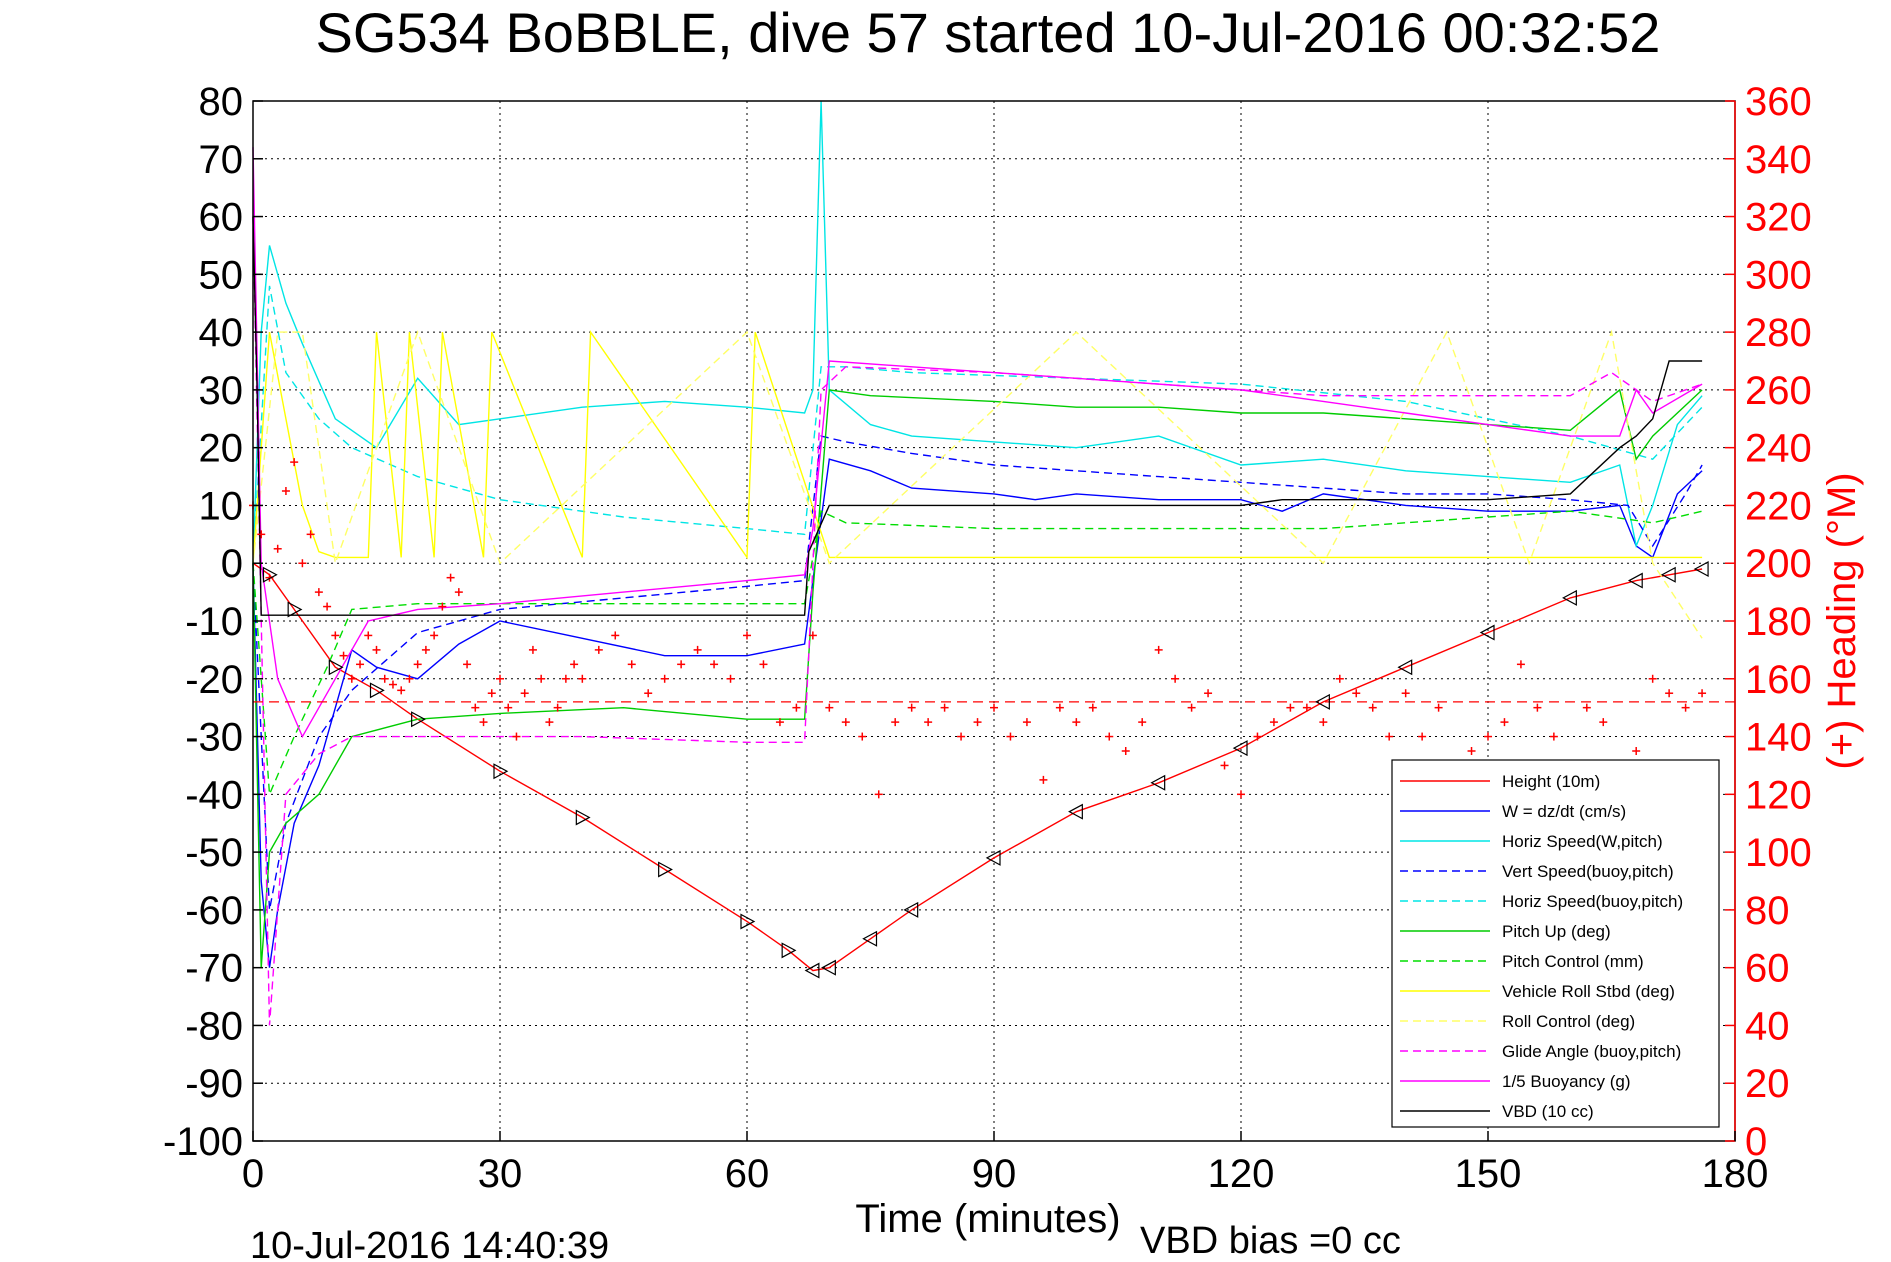 The image size is (1891, 1262). Describe the element at coordinates (1778, 449) in the screenshot. I see `right-y-tick-label: 240` at that location.